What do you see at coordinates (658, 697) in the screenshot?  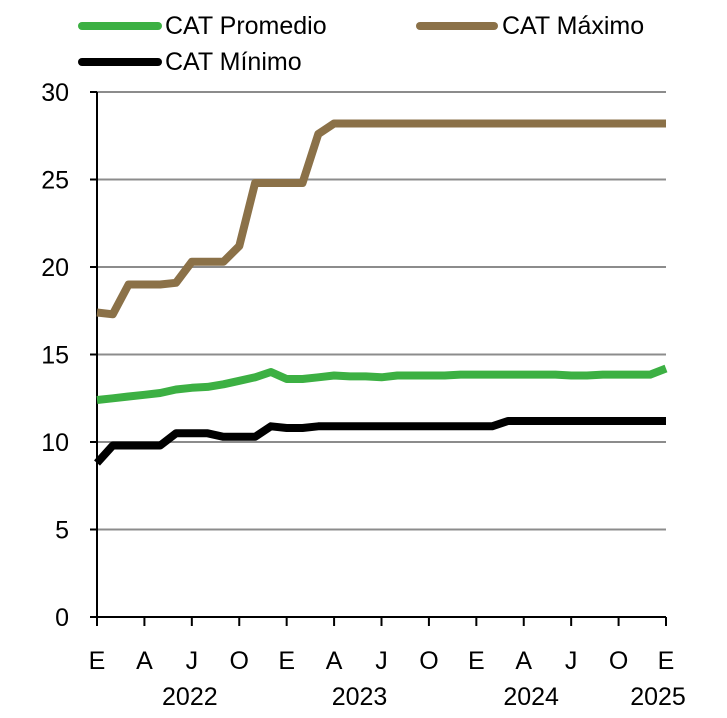 I see `year-label-2025: 2025` at bounding box center [658, 697].